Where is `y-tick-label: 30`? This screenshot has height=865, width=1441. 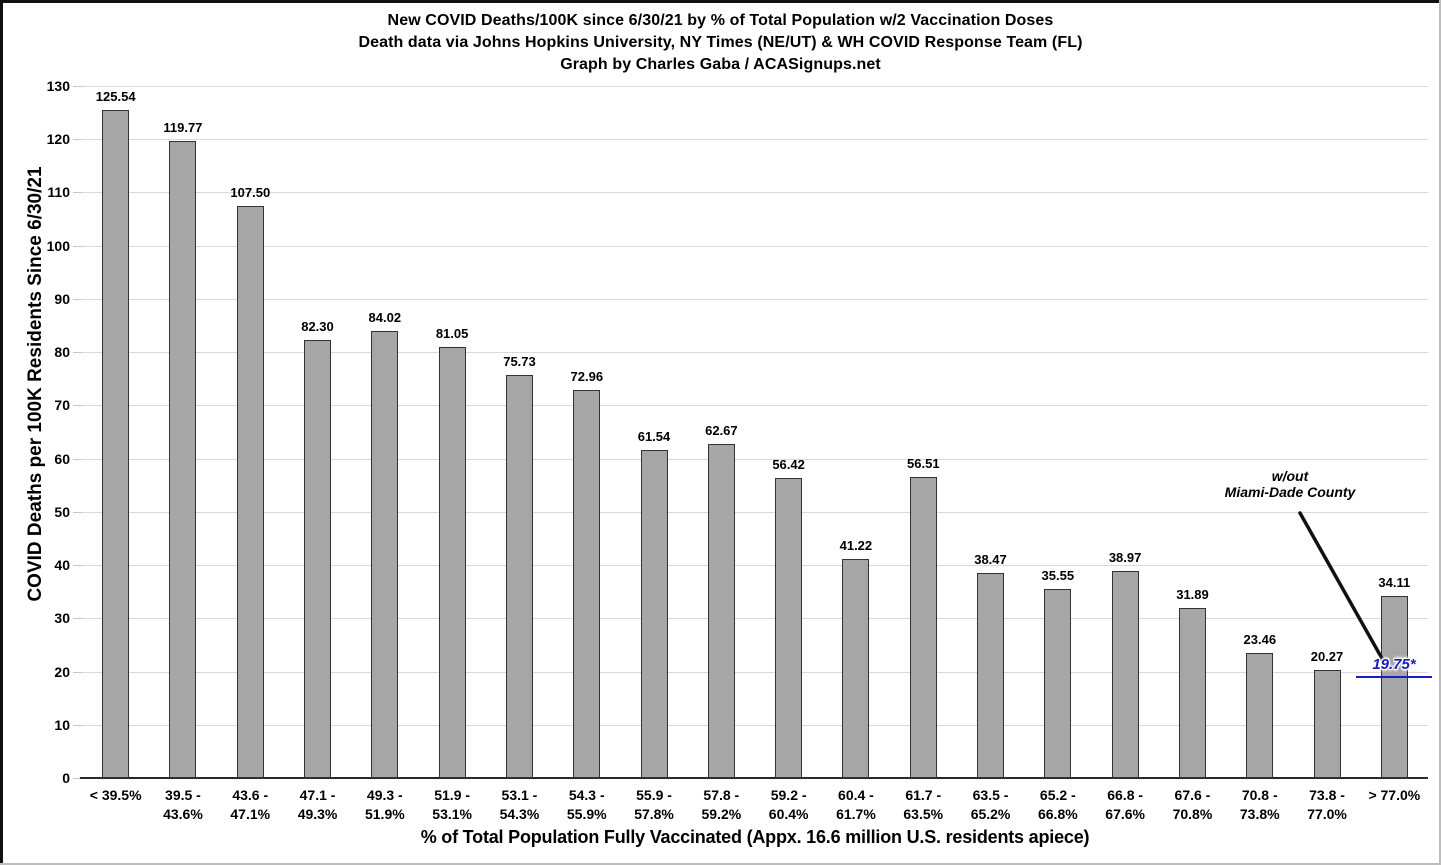 y-tick-label: 30 is located at coordinates (62, 618).